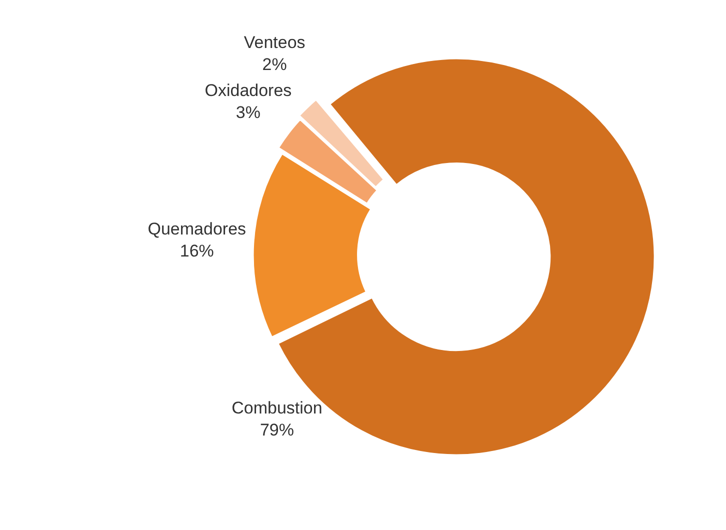 Image resolution: width=726 pixels, height=530 pixels. Describe the element at coordinates (274, 64) in the screenshot. I see `data-label: 2%` at that location.